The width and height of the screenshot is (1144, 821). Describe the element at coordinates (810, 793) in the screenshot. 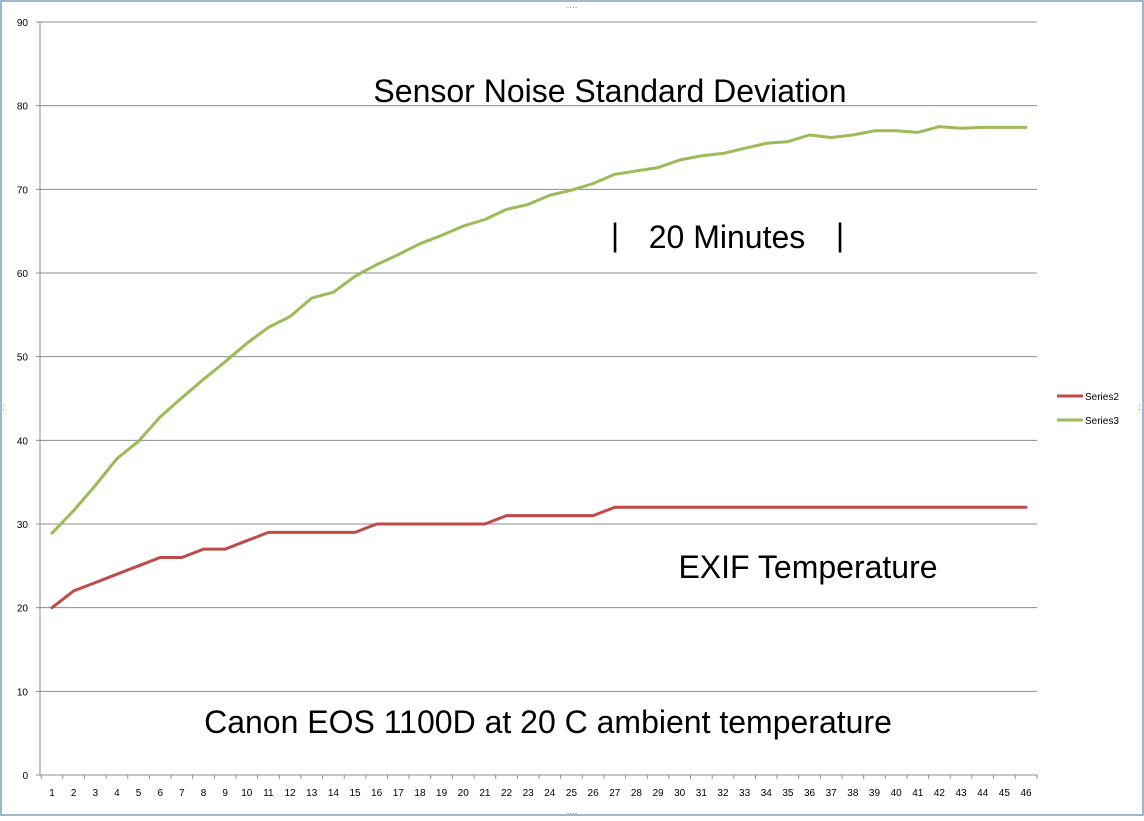

I see `x-tick-label: 36` at that location.